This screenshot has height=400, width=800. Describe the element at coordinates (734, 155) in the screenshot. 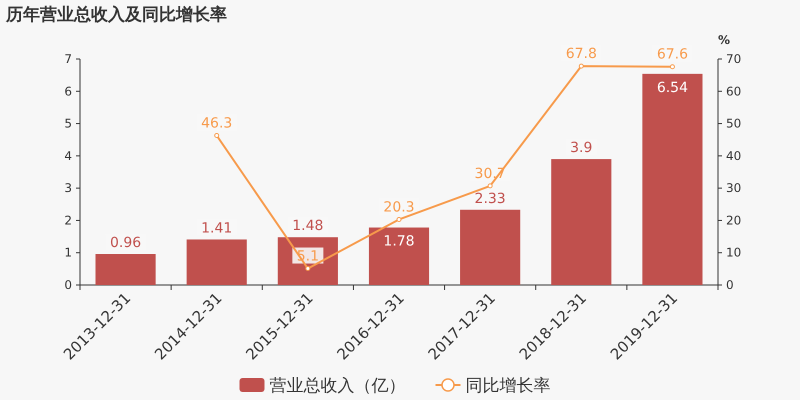

I see `y2-tick-label: 40` at that location.